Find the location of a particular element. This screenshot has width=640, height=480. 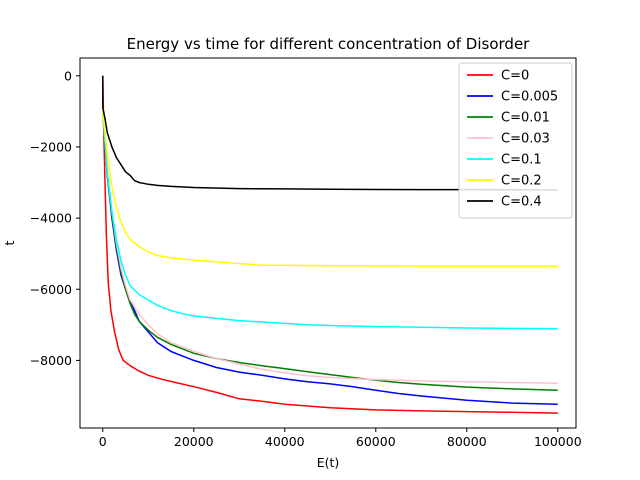

x-tick-label-2: 40000 is located at coordinates (285, 441).